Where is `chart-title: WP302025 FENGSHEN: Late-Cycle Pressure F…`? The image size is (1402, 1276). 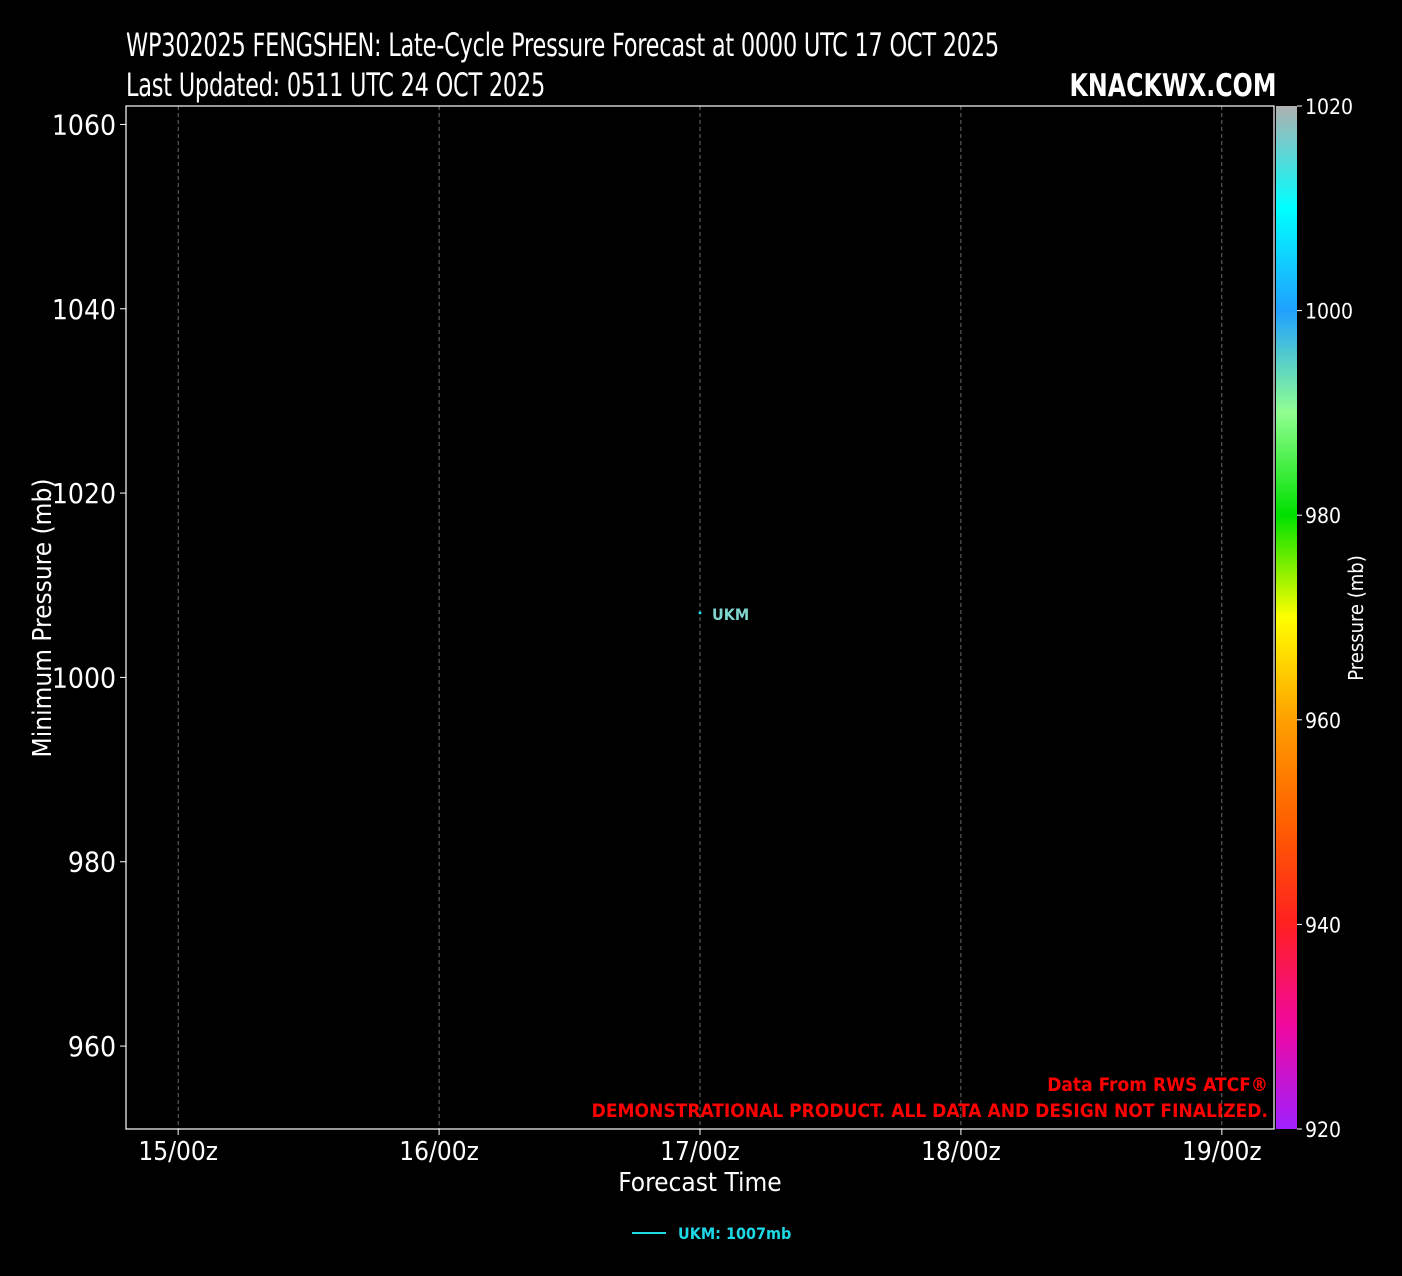 chart-title: WP302025 FENGSHEN: Late-Cycle Pressure F… is located at coordinates (562, 45).